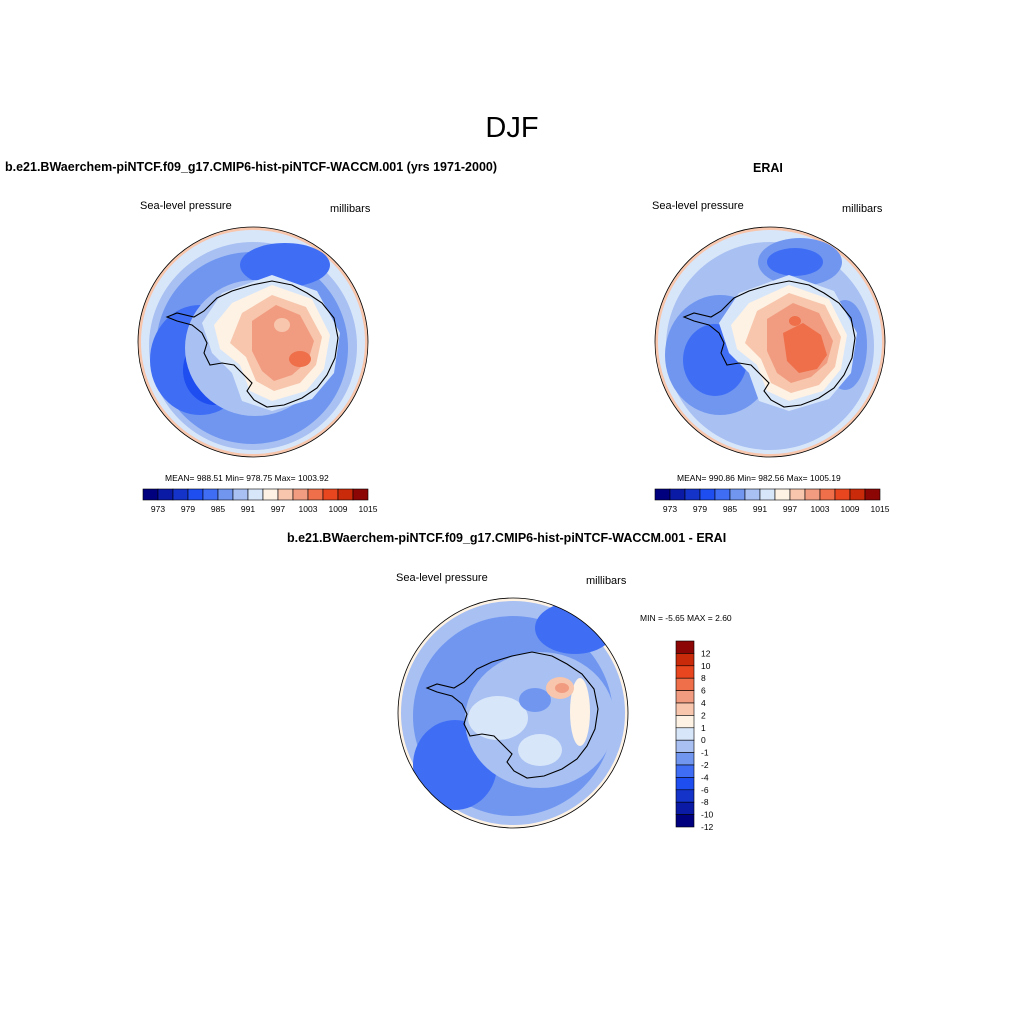 The height and width of the screenshot is (1024, 1024). What do you see at coordinates (706, 653) in the screenshot?
I see `panel3-colorbar-tick-label: 12` at bounding box center [706, 653].